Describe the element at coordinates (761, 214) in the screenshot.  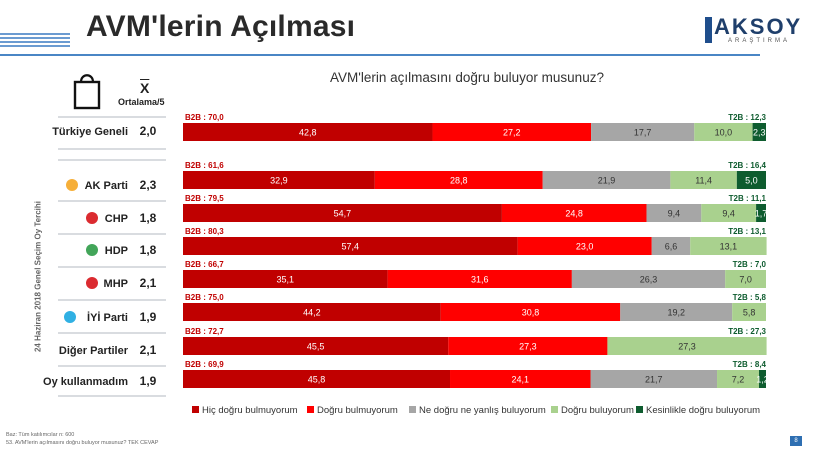
I see `data-label: 1,7` at that location.